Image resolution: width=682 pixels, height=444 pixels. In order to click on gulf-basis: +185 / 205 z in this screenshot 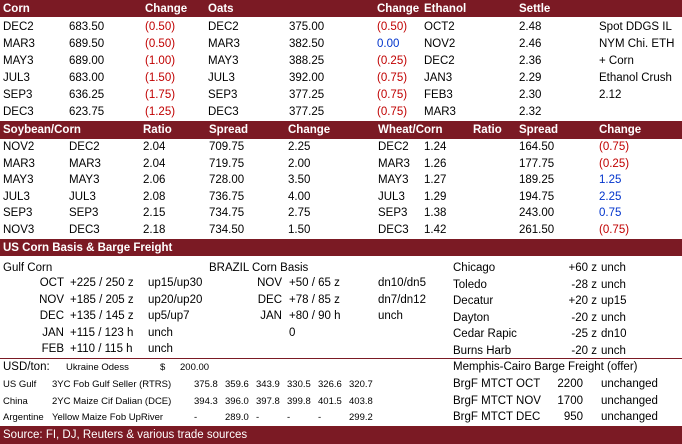, I will do `click(102, 299)`.